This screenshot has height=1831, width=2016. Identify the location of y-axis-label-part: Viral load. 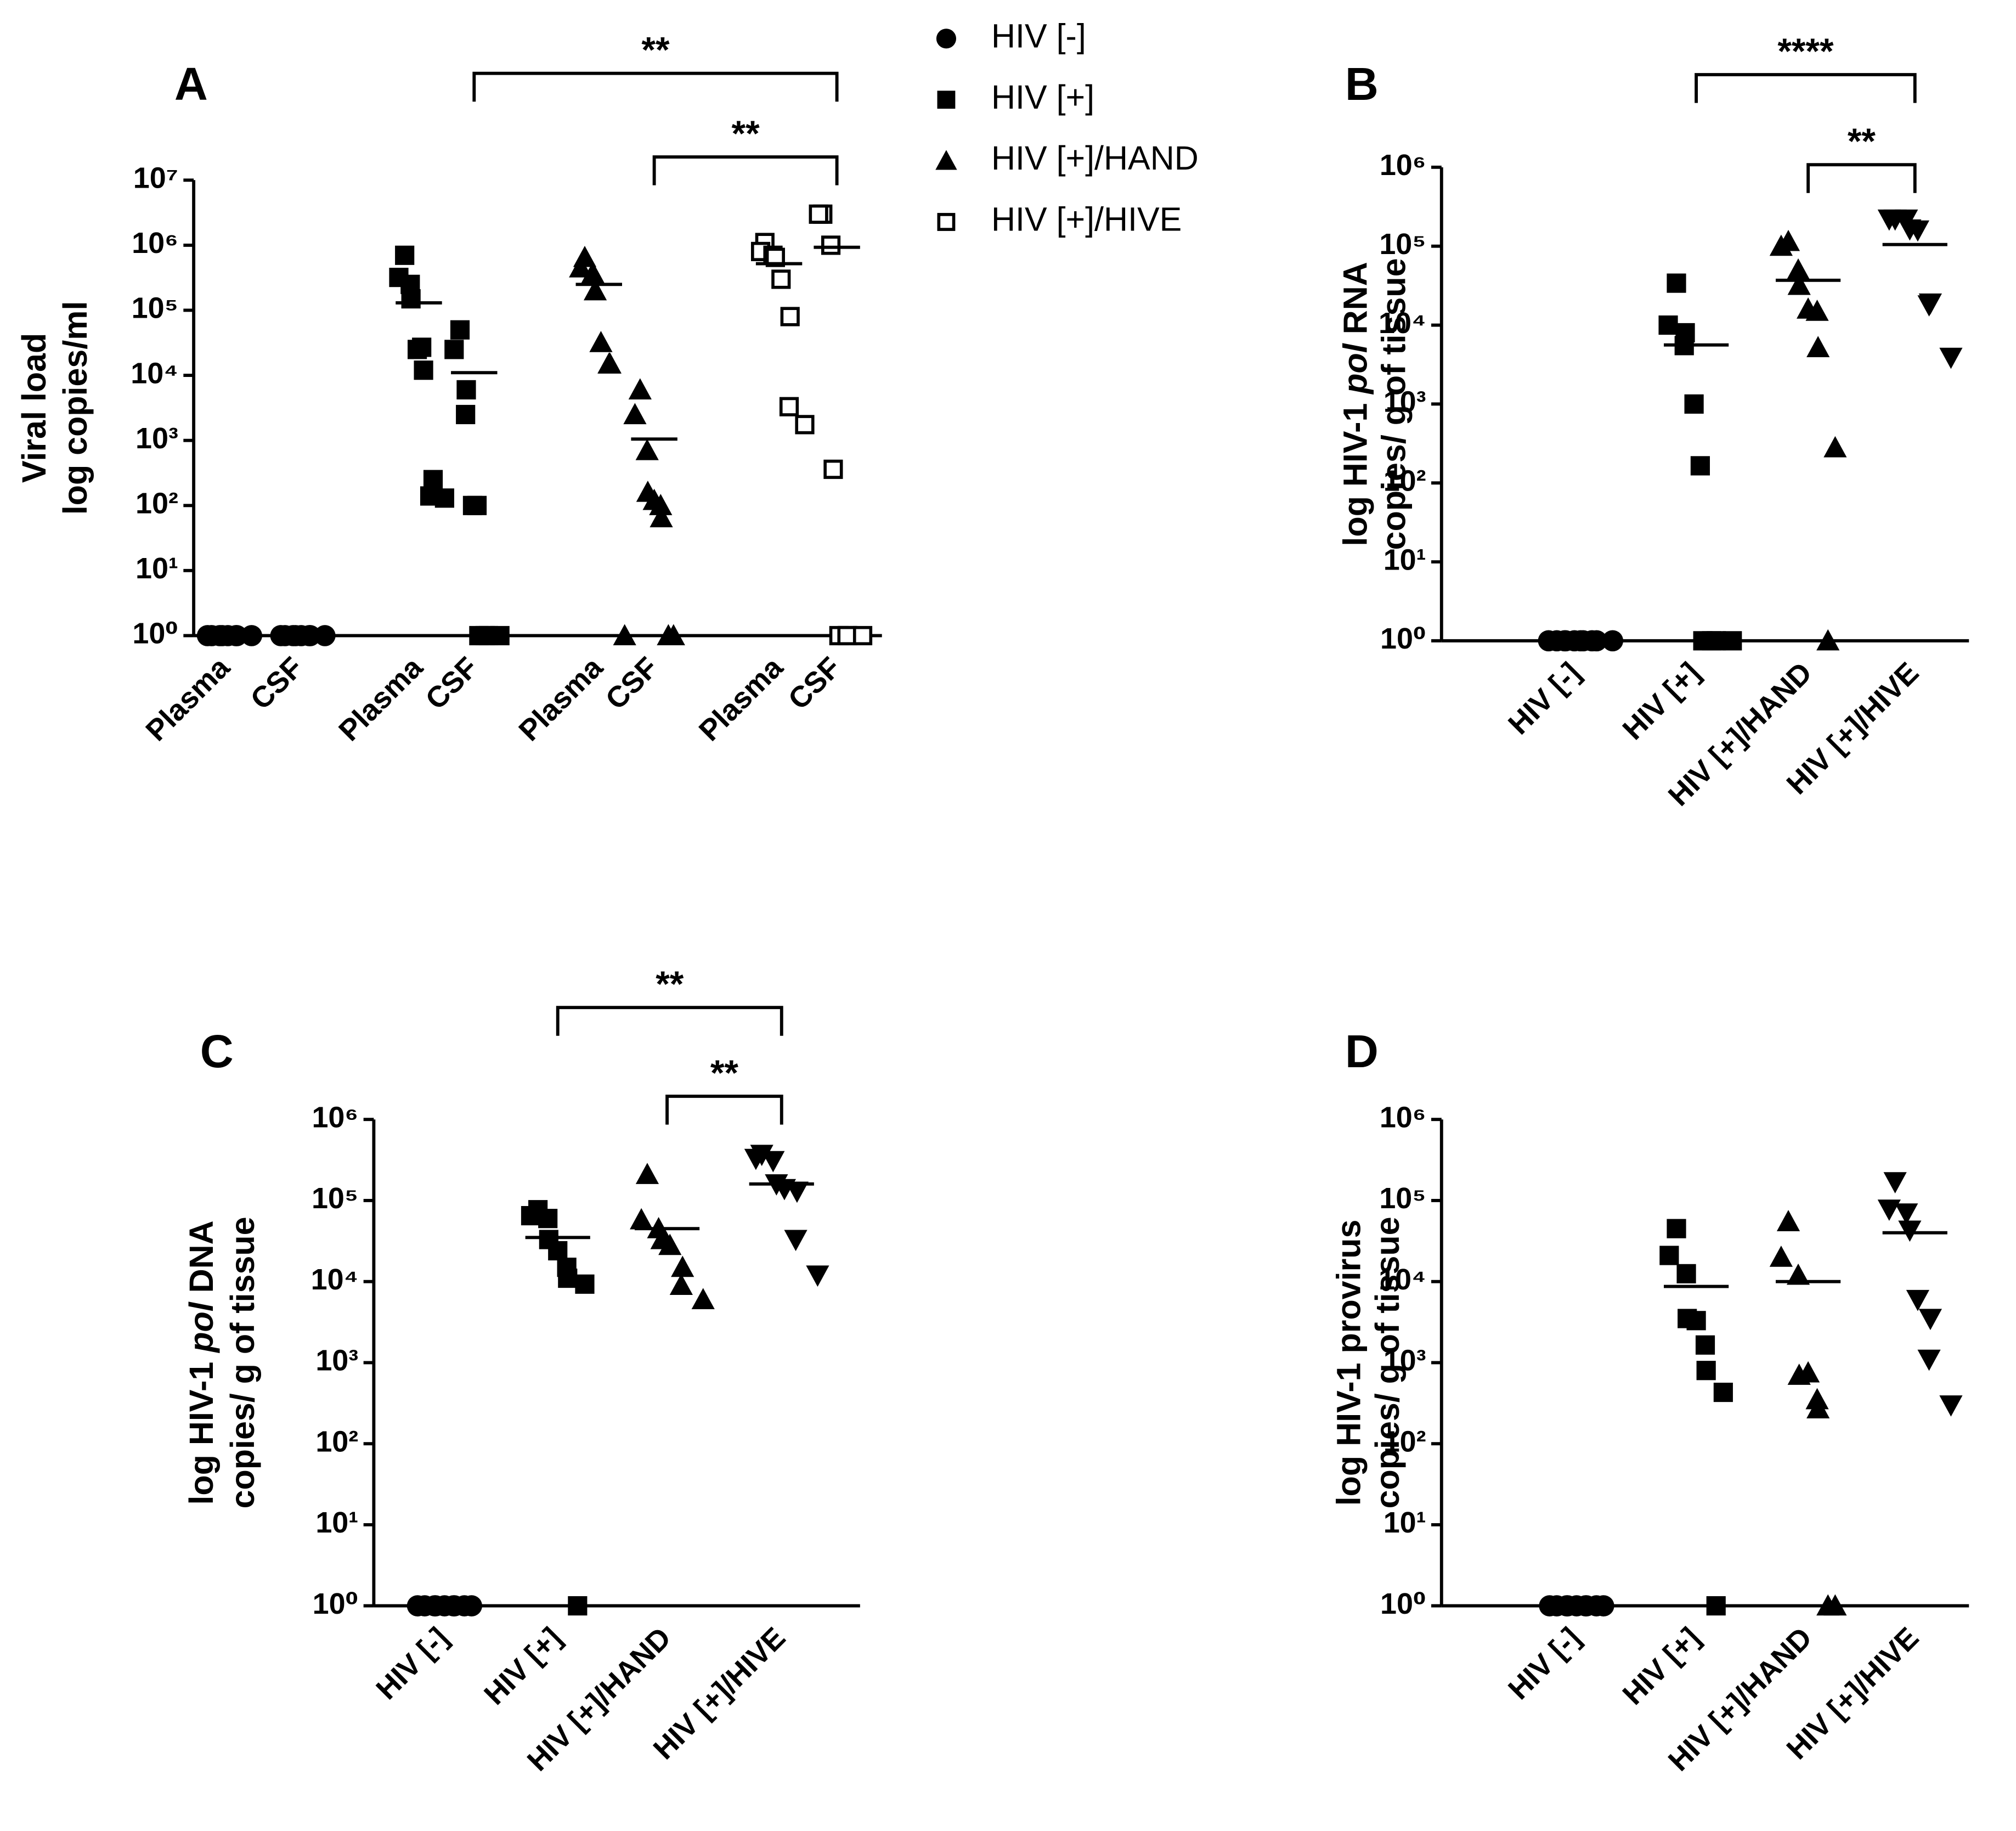
(34, 408).